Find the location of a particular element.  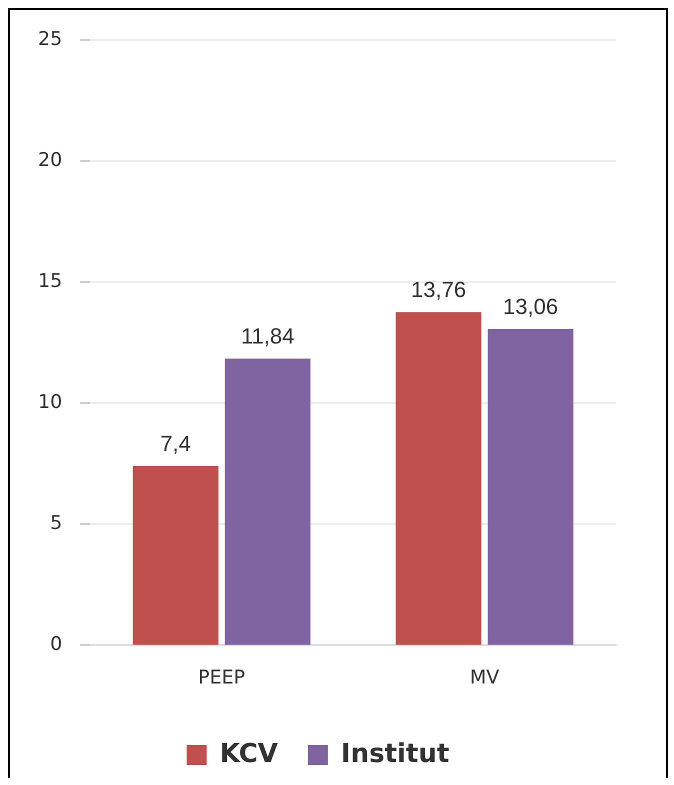

y-tick-label: 20 is located at coordinates (50, 159).